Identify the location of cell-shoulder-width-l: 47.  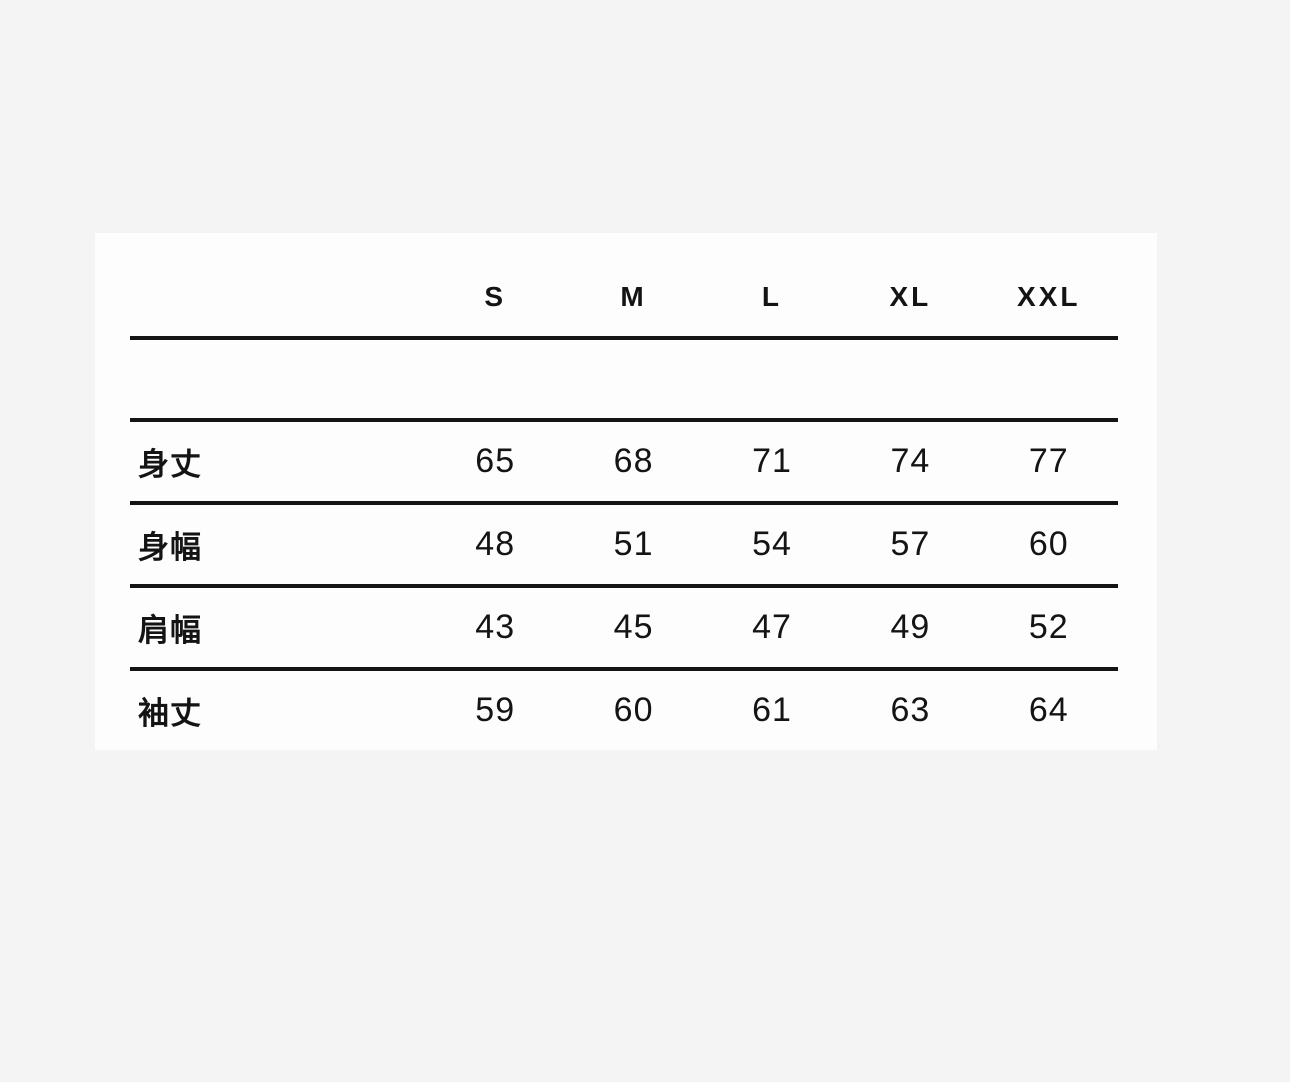
(772, 628).